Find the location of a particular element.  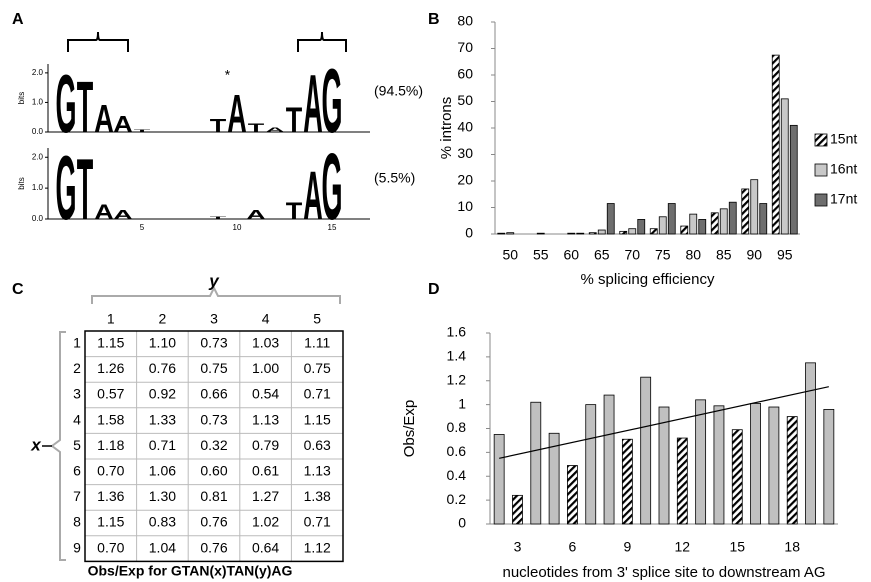

y-tick-label: 1.4 is located at coordinates (457, 356).